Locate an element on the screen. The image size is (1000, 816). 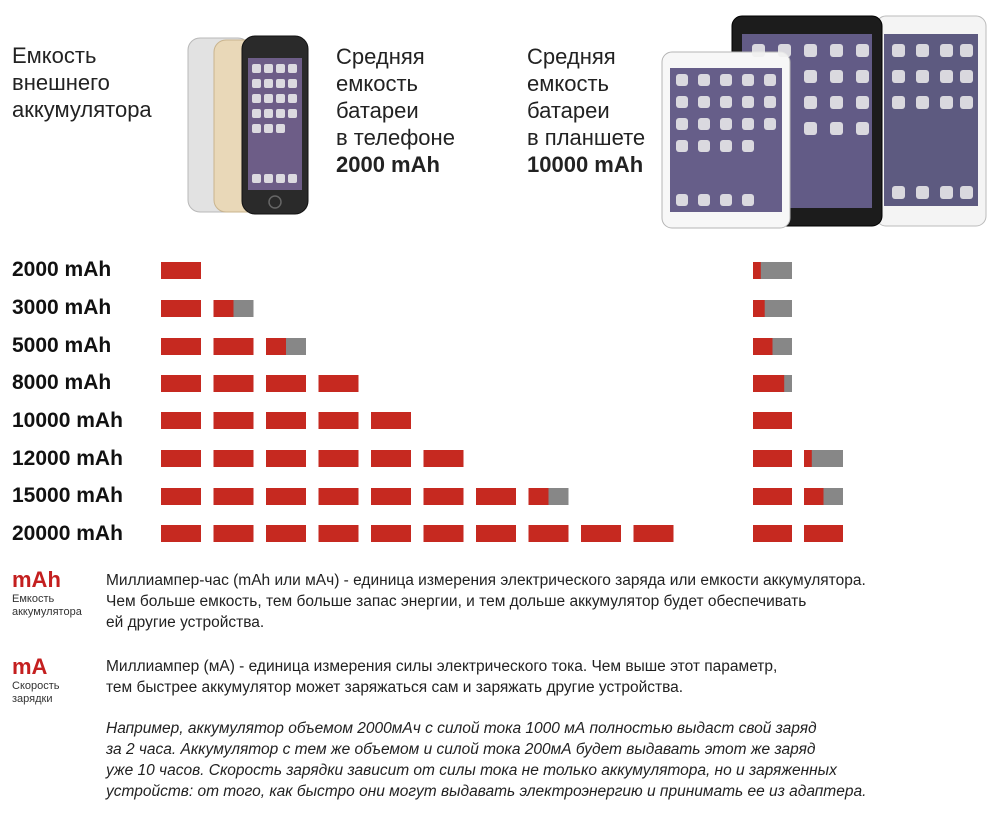
term-mah-subtitle: Емкость аккумулятора is located at coordinates (47, 606).